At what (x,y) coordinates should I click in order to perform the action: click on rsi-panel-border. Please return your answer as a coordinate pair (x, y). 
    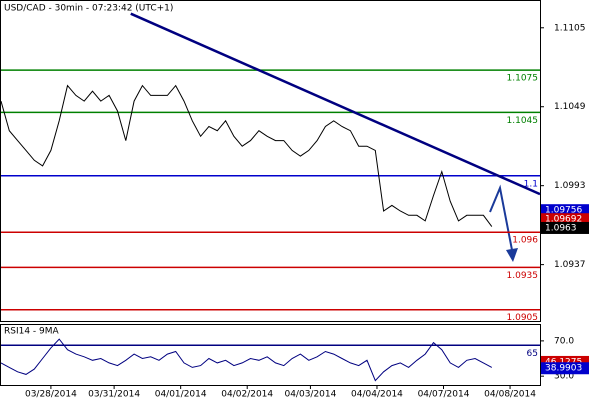
    Looking at the image, I should click on (270, 355).